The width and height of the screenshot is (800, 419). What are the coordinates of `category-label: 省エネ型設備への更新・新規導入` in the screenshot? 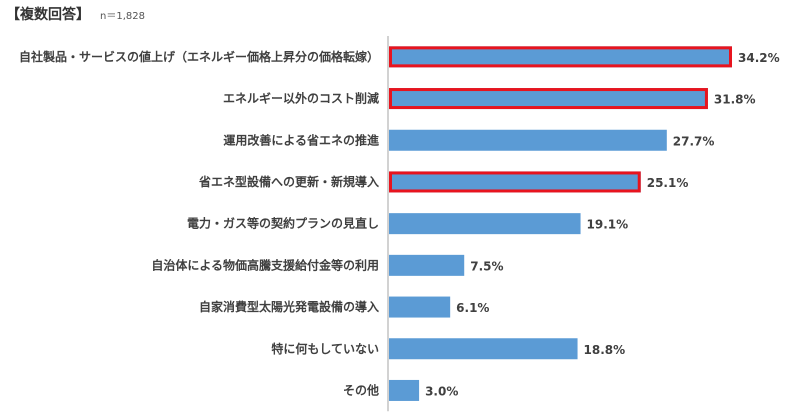 It's located at (288, 181).